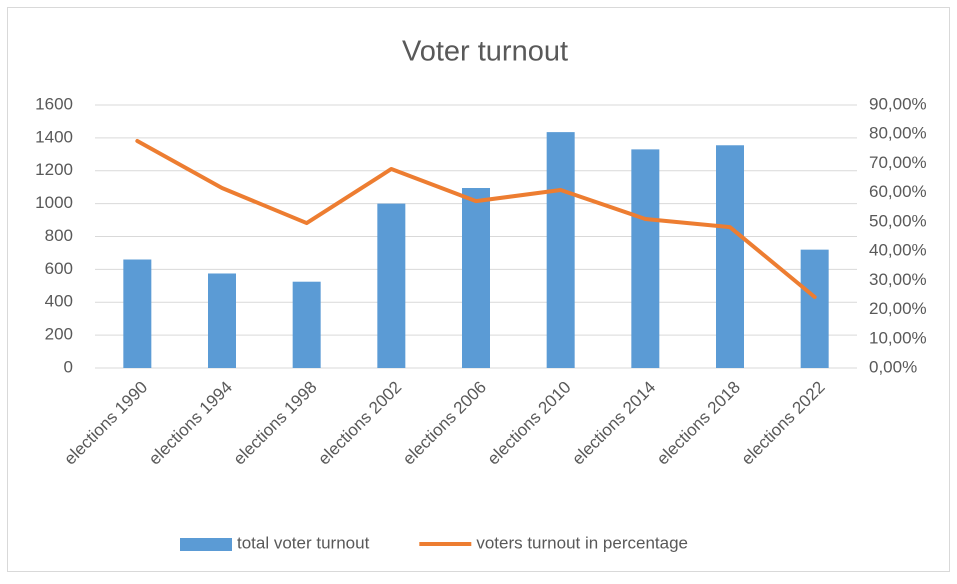 The width and height of the screenshot is (957, 584). What do you see at coordinates (898, 103) in the screenshot?
I see `y2-tick-label: 90,00%` at bounding box center [898, 103].